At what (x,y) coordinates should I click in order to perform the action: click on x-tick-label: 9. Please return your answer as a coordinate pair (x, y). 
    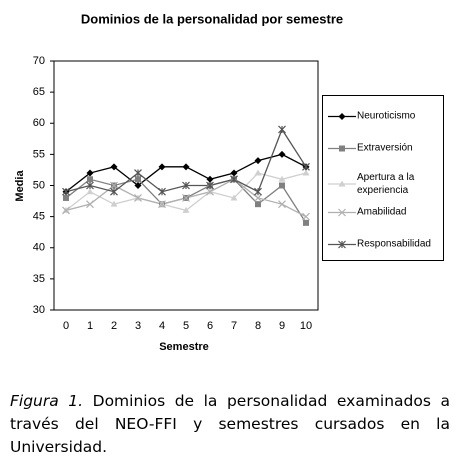
    Looking at the image, I should click on (282, 326).